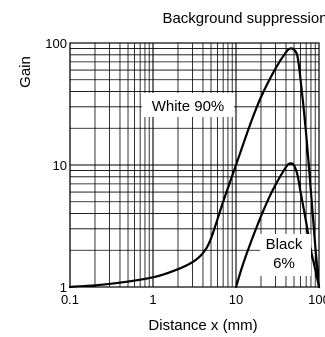 This screenshot has height=337, width=325. What do you see at coordinates (236, 299) in the screenshot?
I see `x-tick-label: 10` at bounding box center [236, 299].